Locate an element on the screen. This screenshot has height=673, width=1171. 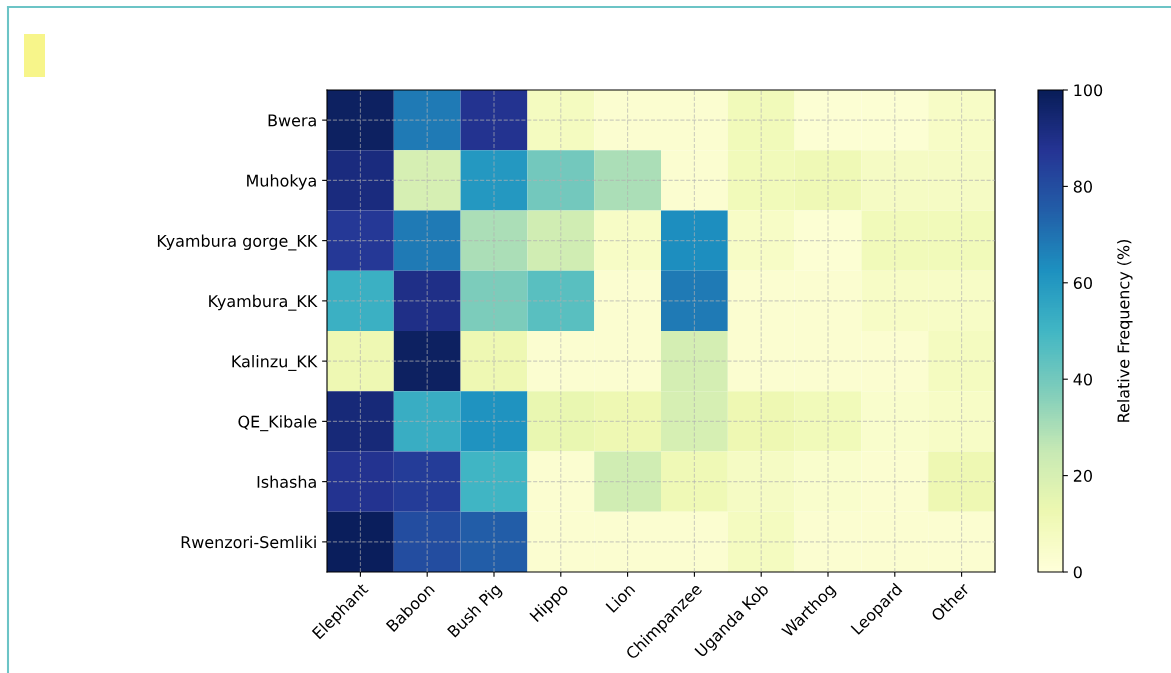
color-bar-label: 40 is located at coordinates (1082, 379).